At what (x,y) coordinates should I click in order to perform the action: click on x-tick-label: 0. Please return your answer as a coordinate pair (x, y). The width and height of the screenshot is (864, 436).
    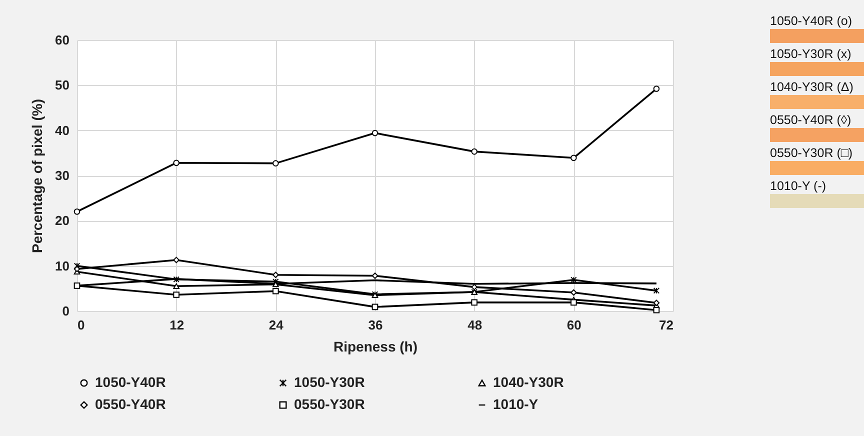
    Looking at the image, I should click on (81, 325).